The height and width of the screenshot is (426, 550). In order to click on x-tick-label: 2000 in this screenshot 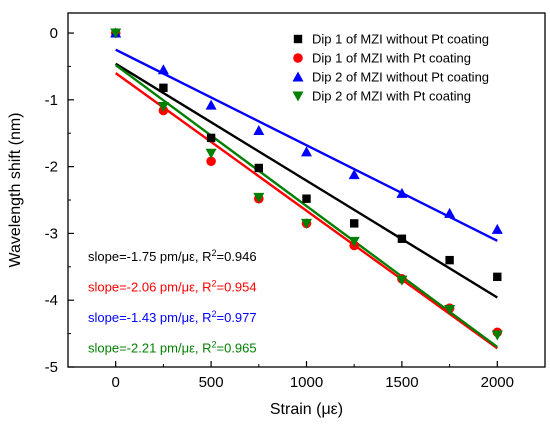, I will do `click(497, 382)`.